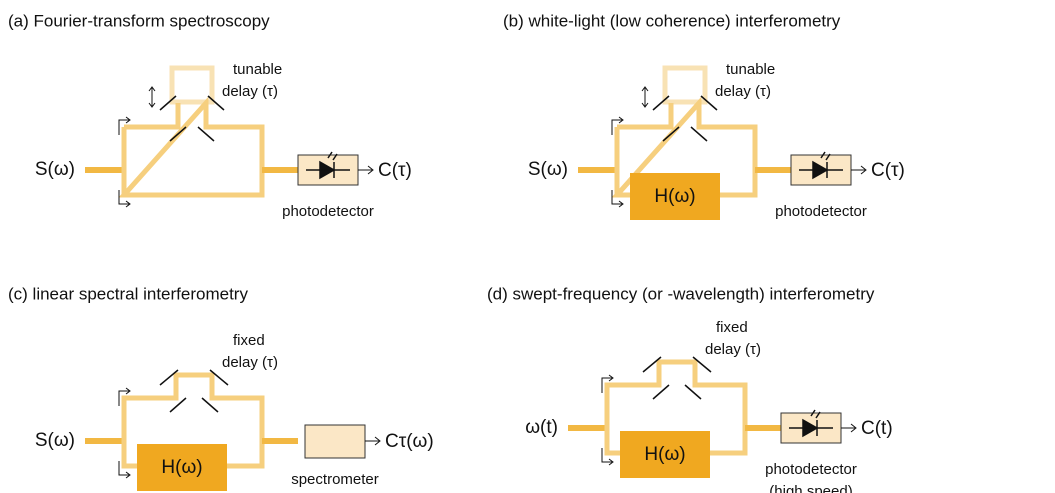  I want to click on loop, so click(191, 147).